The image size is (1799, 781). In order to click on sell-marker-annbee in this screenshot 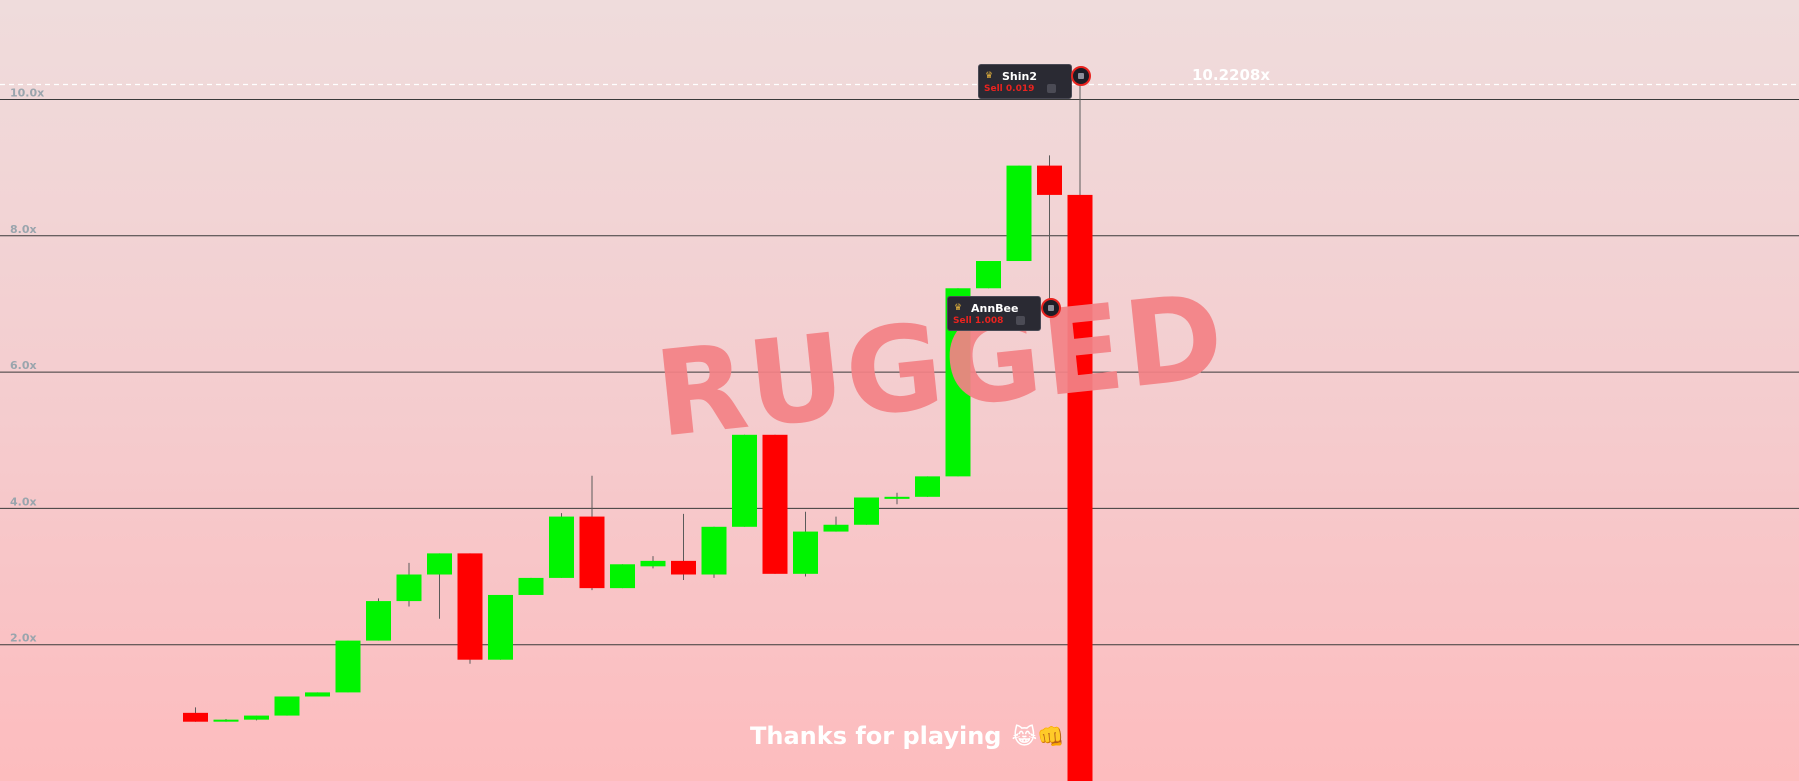, I will do `click(1051, 308)`.